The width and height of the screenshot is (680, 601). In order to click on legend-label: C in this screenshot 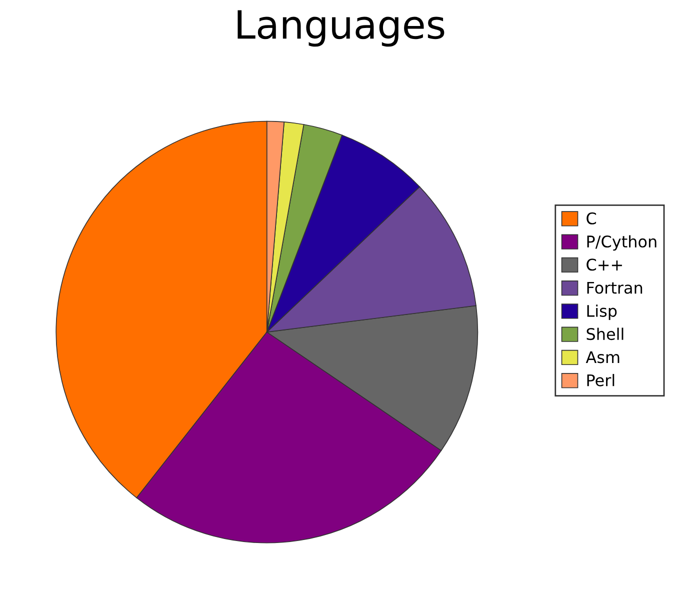, I will do `click(591, 218)`.